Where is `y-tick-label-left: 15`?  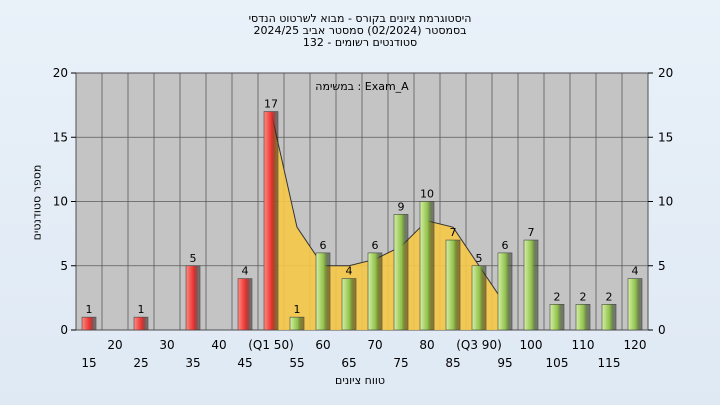 y-tick-label-left: 15 is located at coordinates (60, 137).